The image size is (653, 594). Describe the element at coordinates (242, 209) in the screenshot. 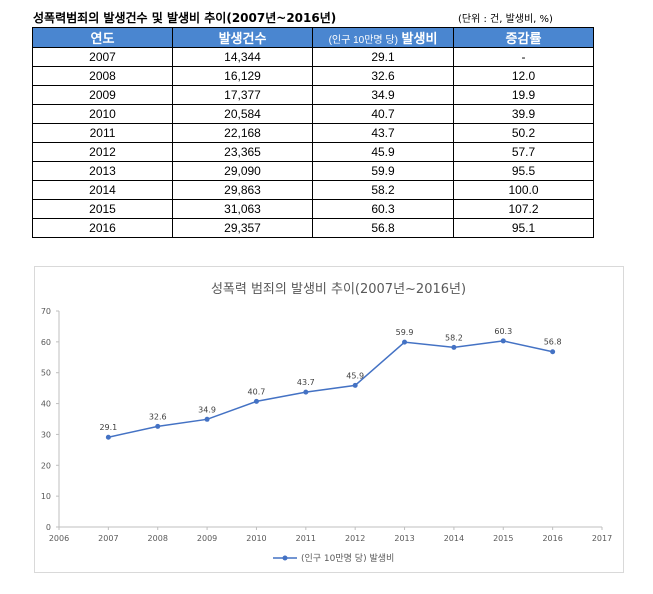

I see `table-cell: 31,063` at that location.